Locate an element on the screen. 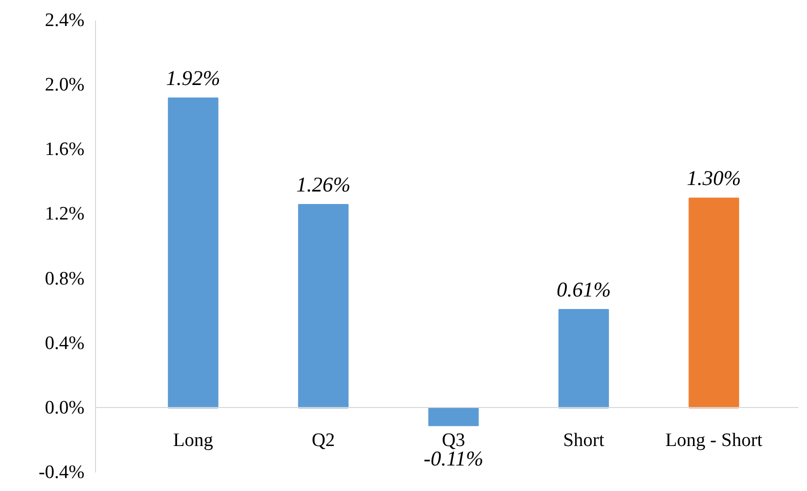 This screenshot has height=491, width=807. y-tick-label: -0.4% is located at coordinates (61, 472).